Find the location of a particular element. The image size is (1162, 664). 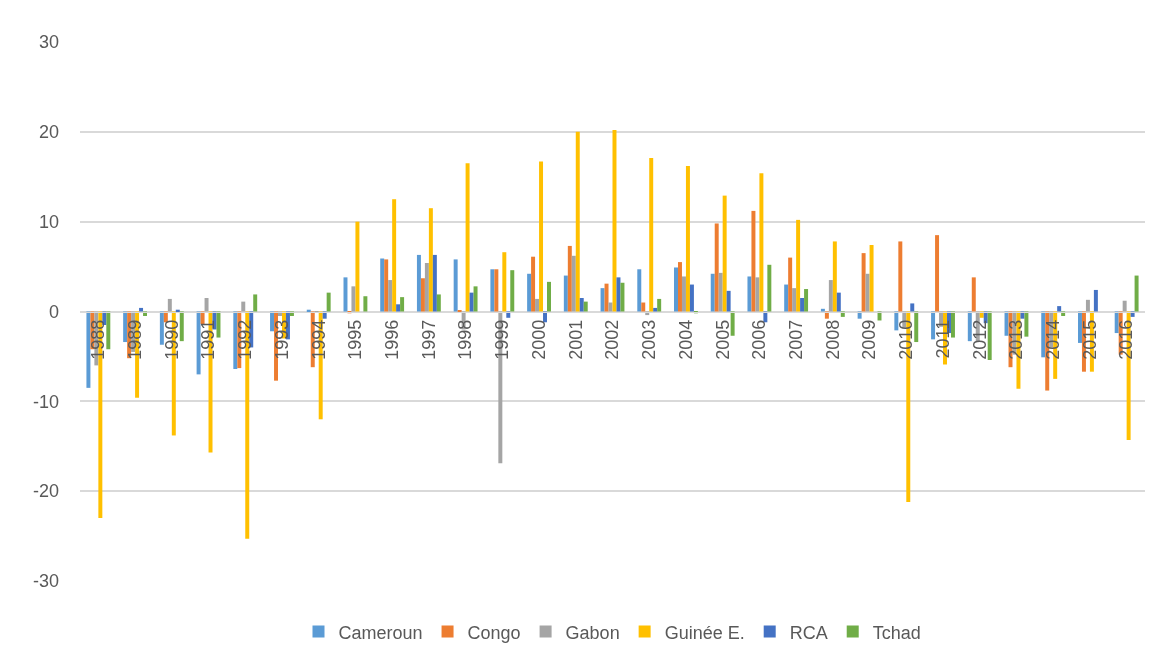

x-tick-label: 1988 is located at coordinates (98, 339).